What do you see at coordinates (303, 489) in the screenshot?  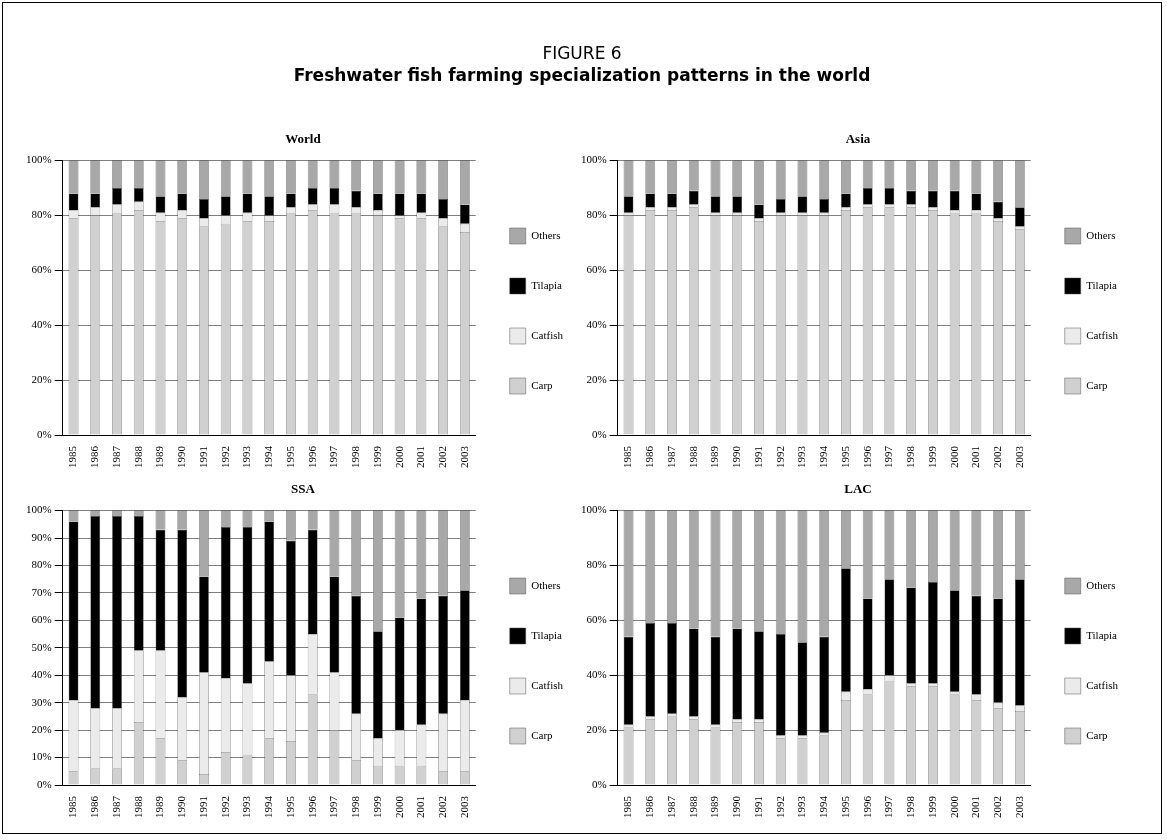 I see `chart-title: SSA` at bounding box center [303, 489].